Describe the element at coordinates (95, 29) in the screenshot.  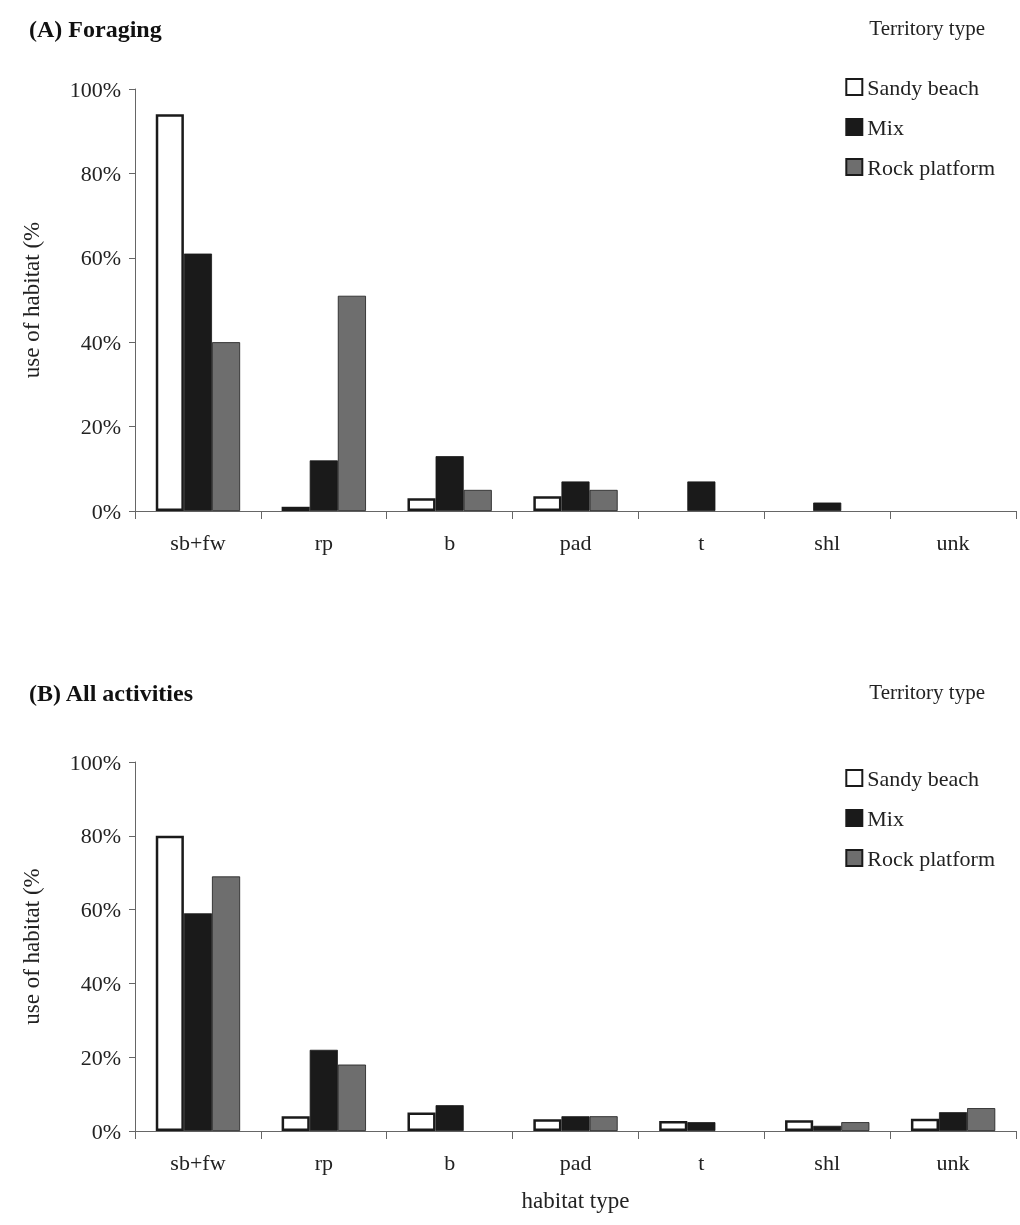
I see `chart-title: (A) Foraging` at that location.